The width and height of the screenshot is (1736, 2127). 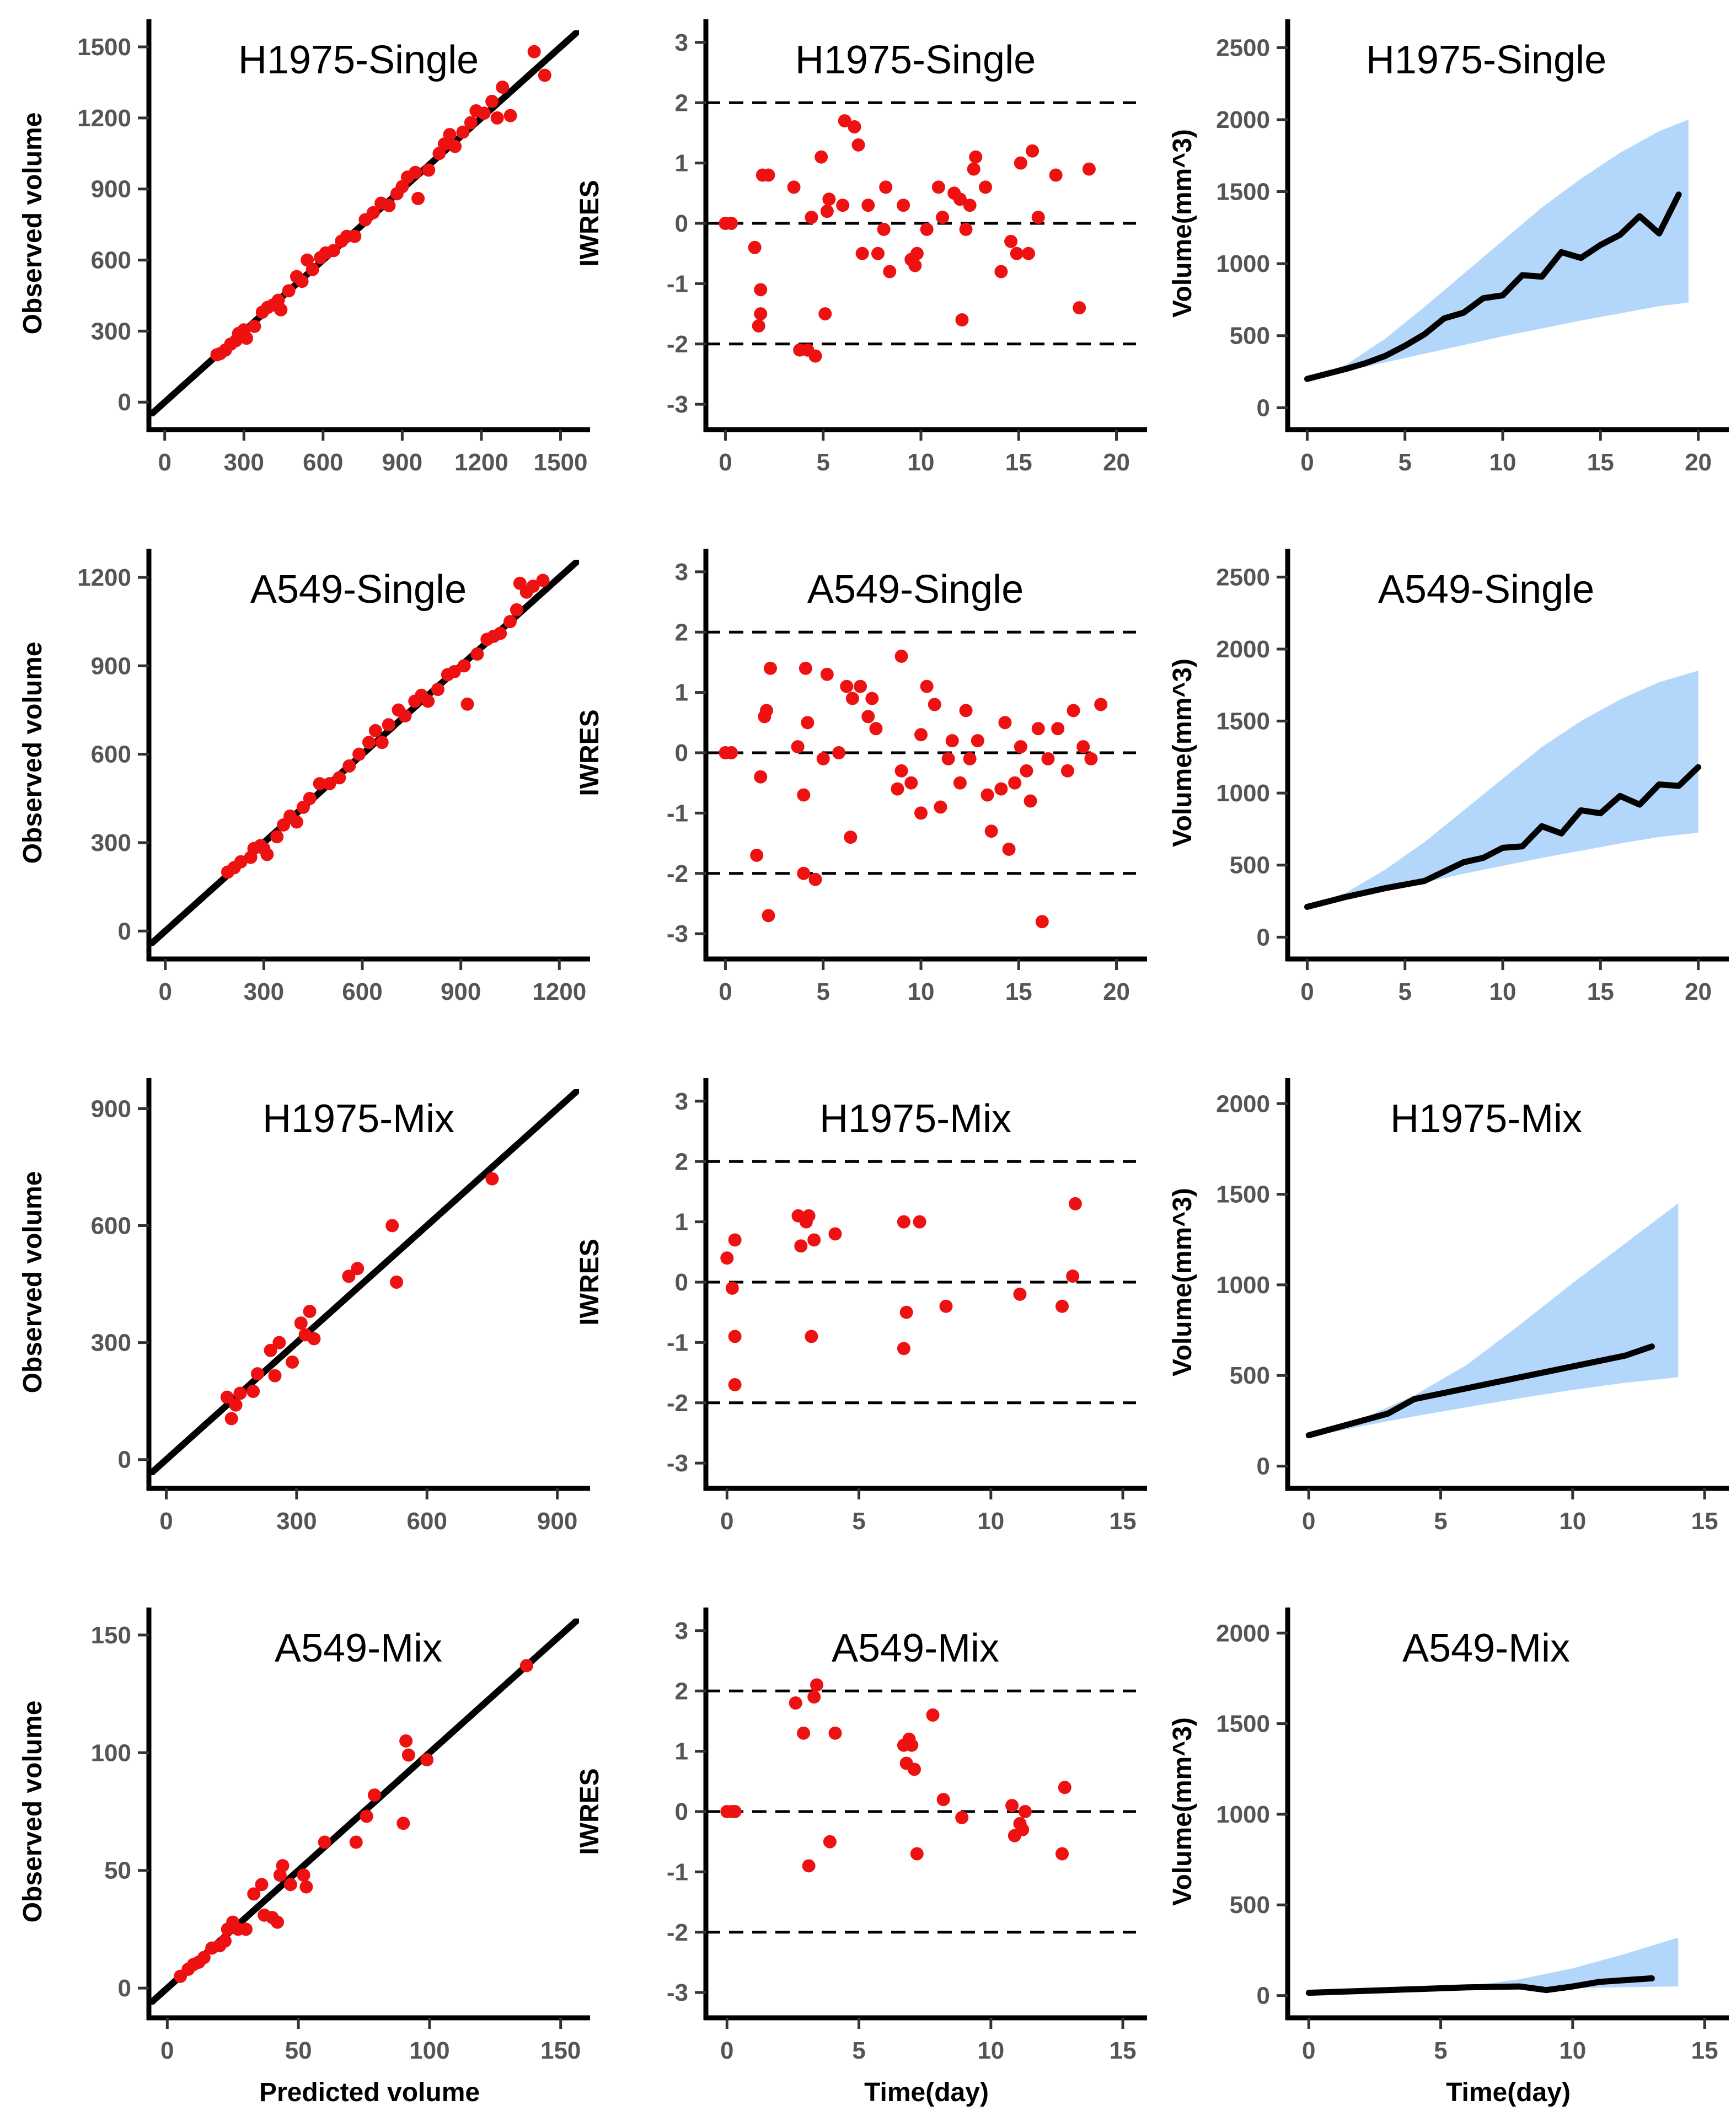 What do you see at coordinates (681, 1691) in the screenshot?
I see `y-tick-label: 2` at bounding box center [681, 1691].